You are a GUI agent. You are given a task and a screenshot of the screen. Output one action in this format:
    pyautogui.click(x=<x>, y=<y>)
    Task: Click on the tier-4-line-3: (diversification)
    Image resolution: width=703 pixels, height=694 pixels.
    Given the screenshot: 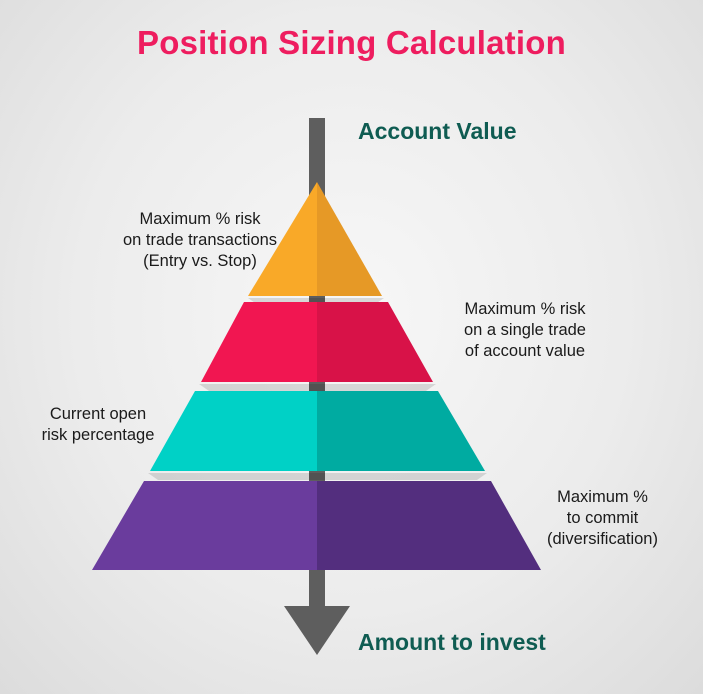 What is the action you would take?
    pyautogui.click(x=602, y=539)
    